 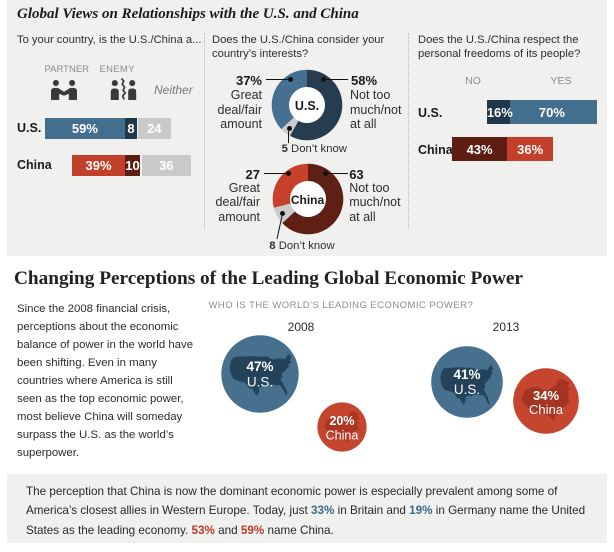 What do you see at coordinates (546, 395) in the screenshot?
I see `svg-text: 34%` at bounding box center [546, 395].